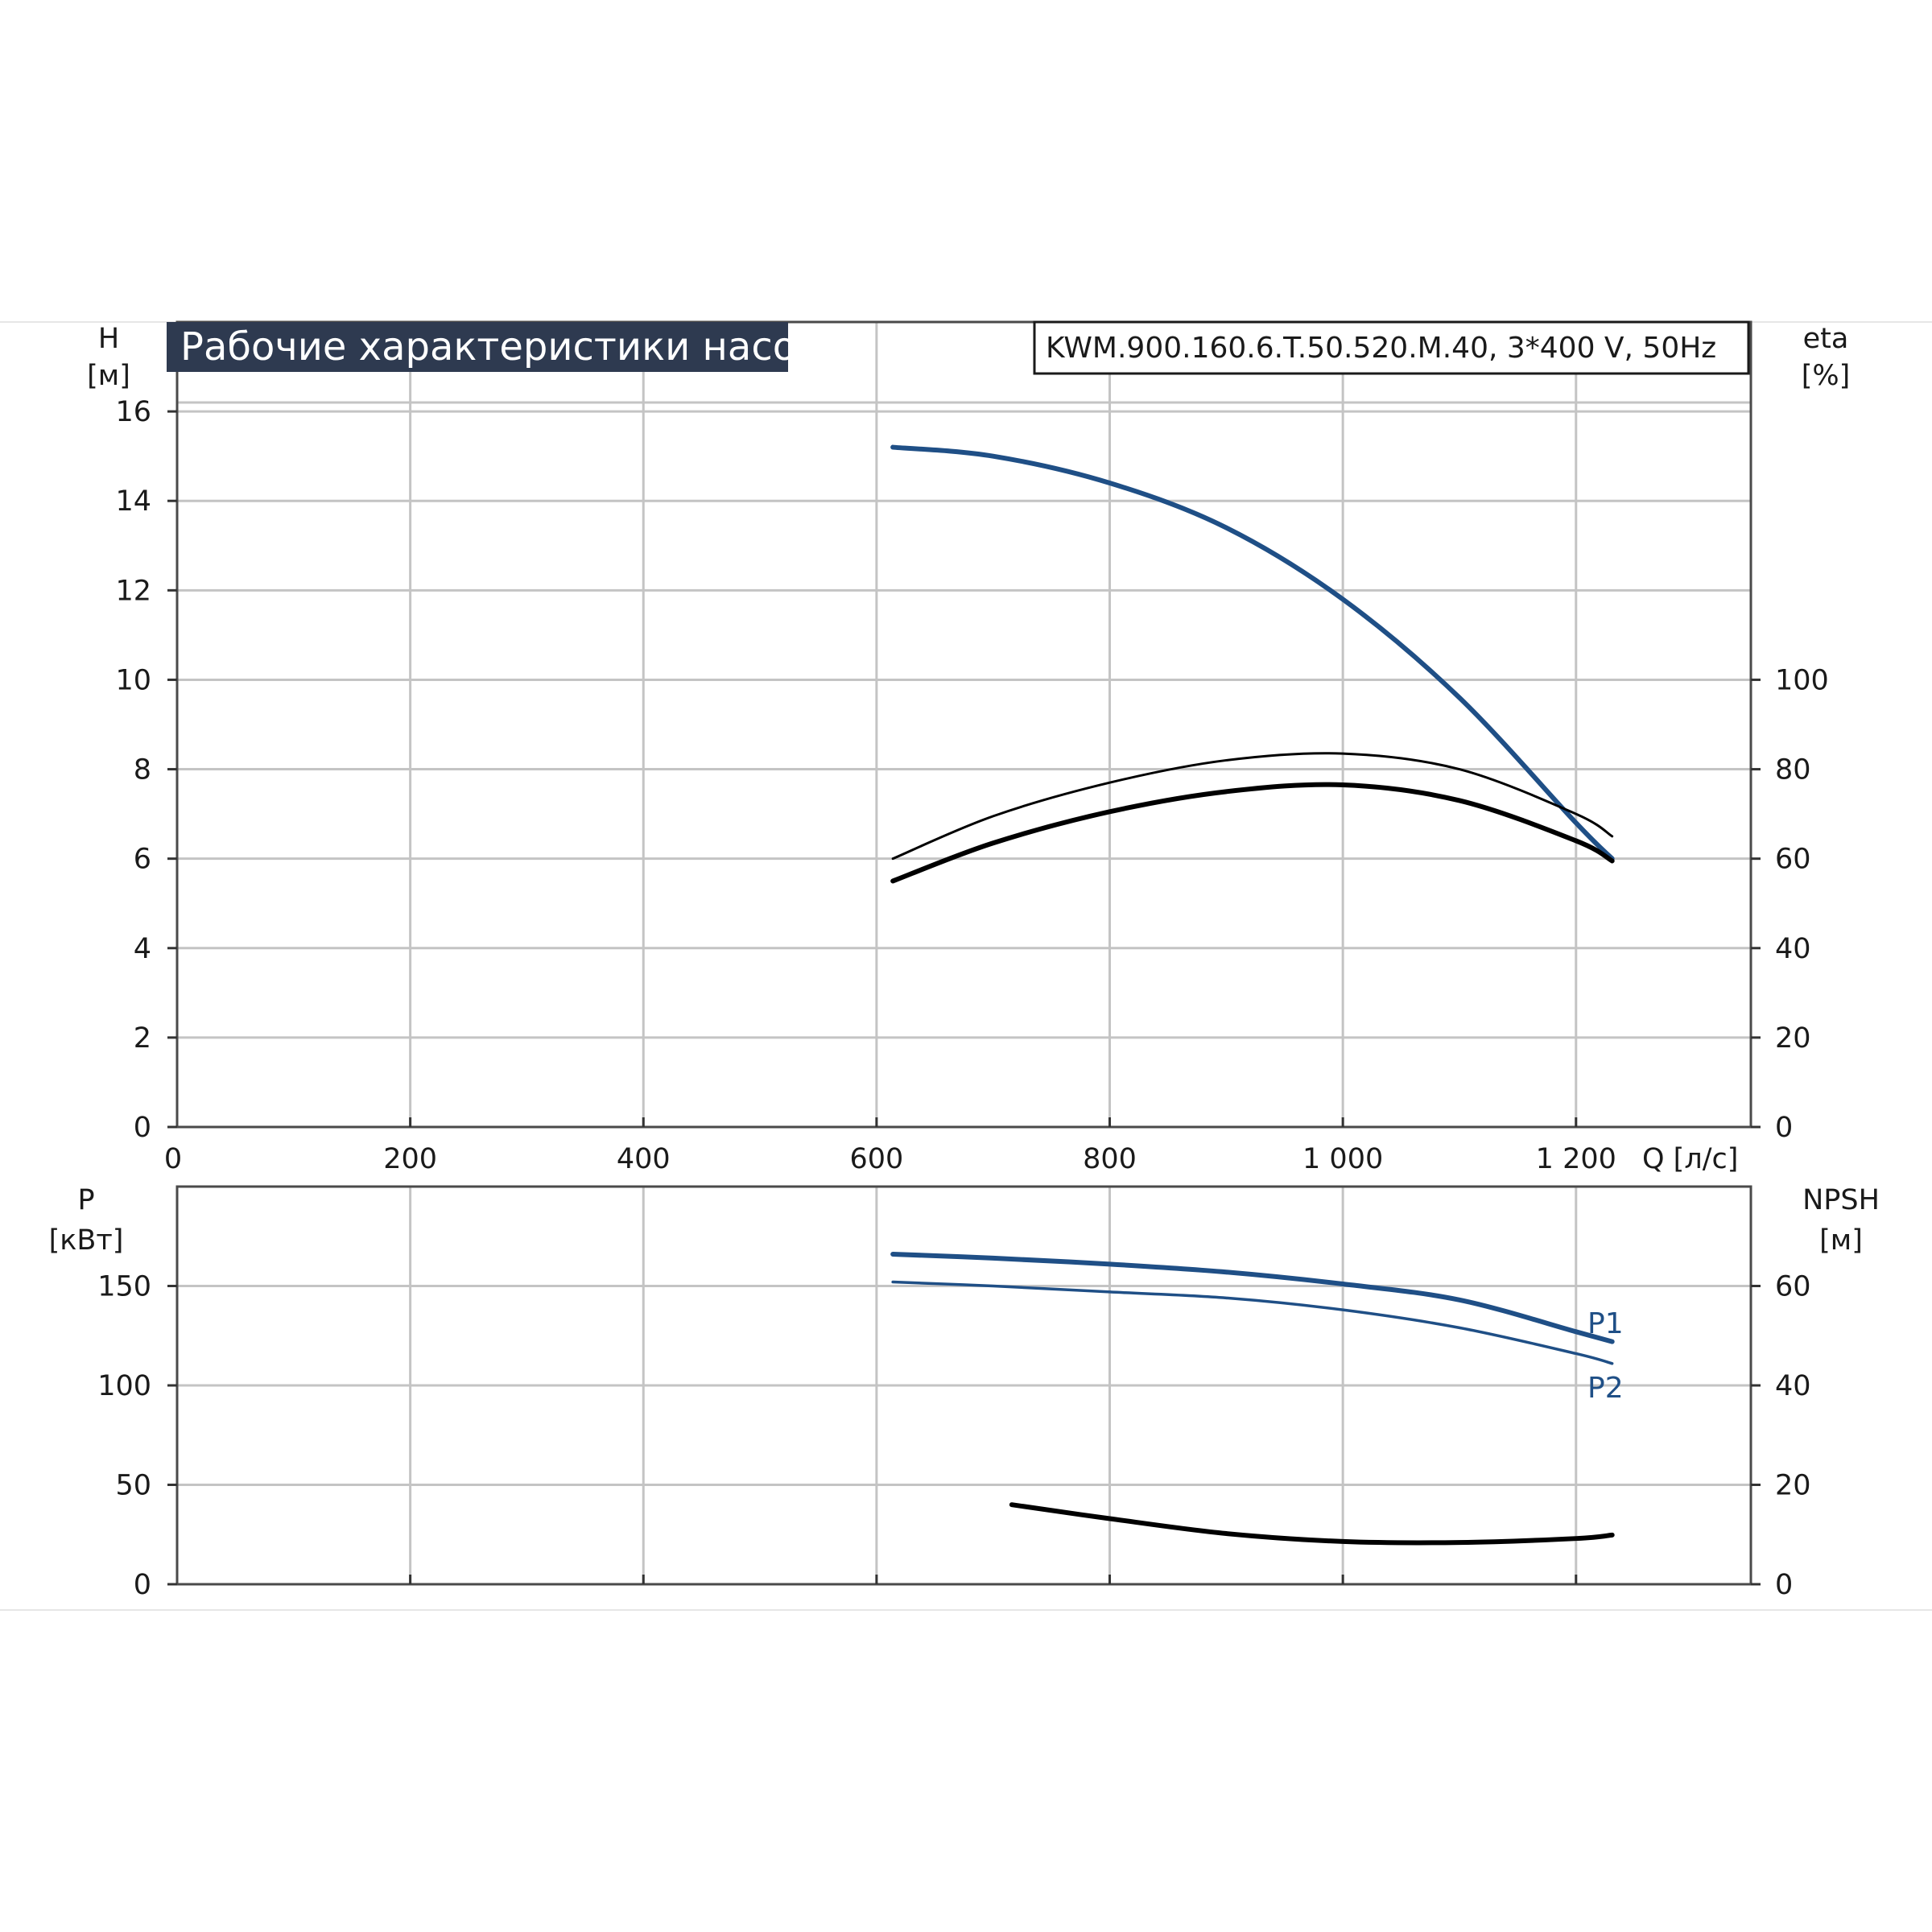 This screenshot has height=1932, width=1932. Describe the element at coordinates (108, 376) in the screenshot. I see `y-left-unit-top: [м]` at that location.